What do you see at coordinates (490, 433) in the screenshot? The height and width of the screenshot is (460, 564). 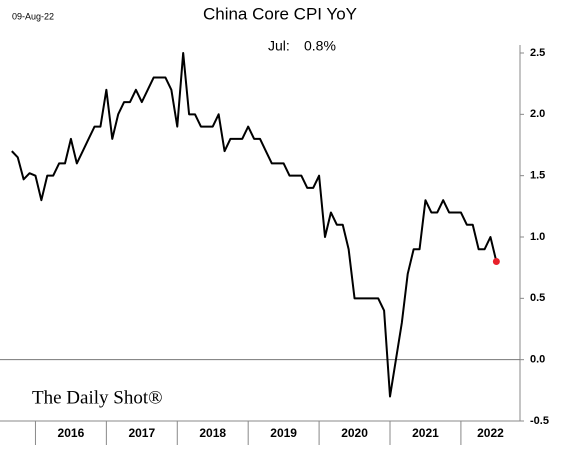 I see `x-tick-label: 2022` at bounding box center [490, 433].